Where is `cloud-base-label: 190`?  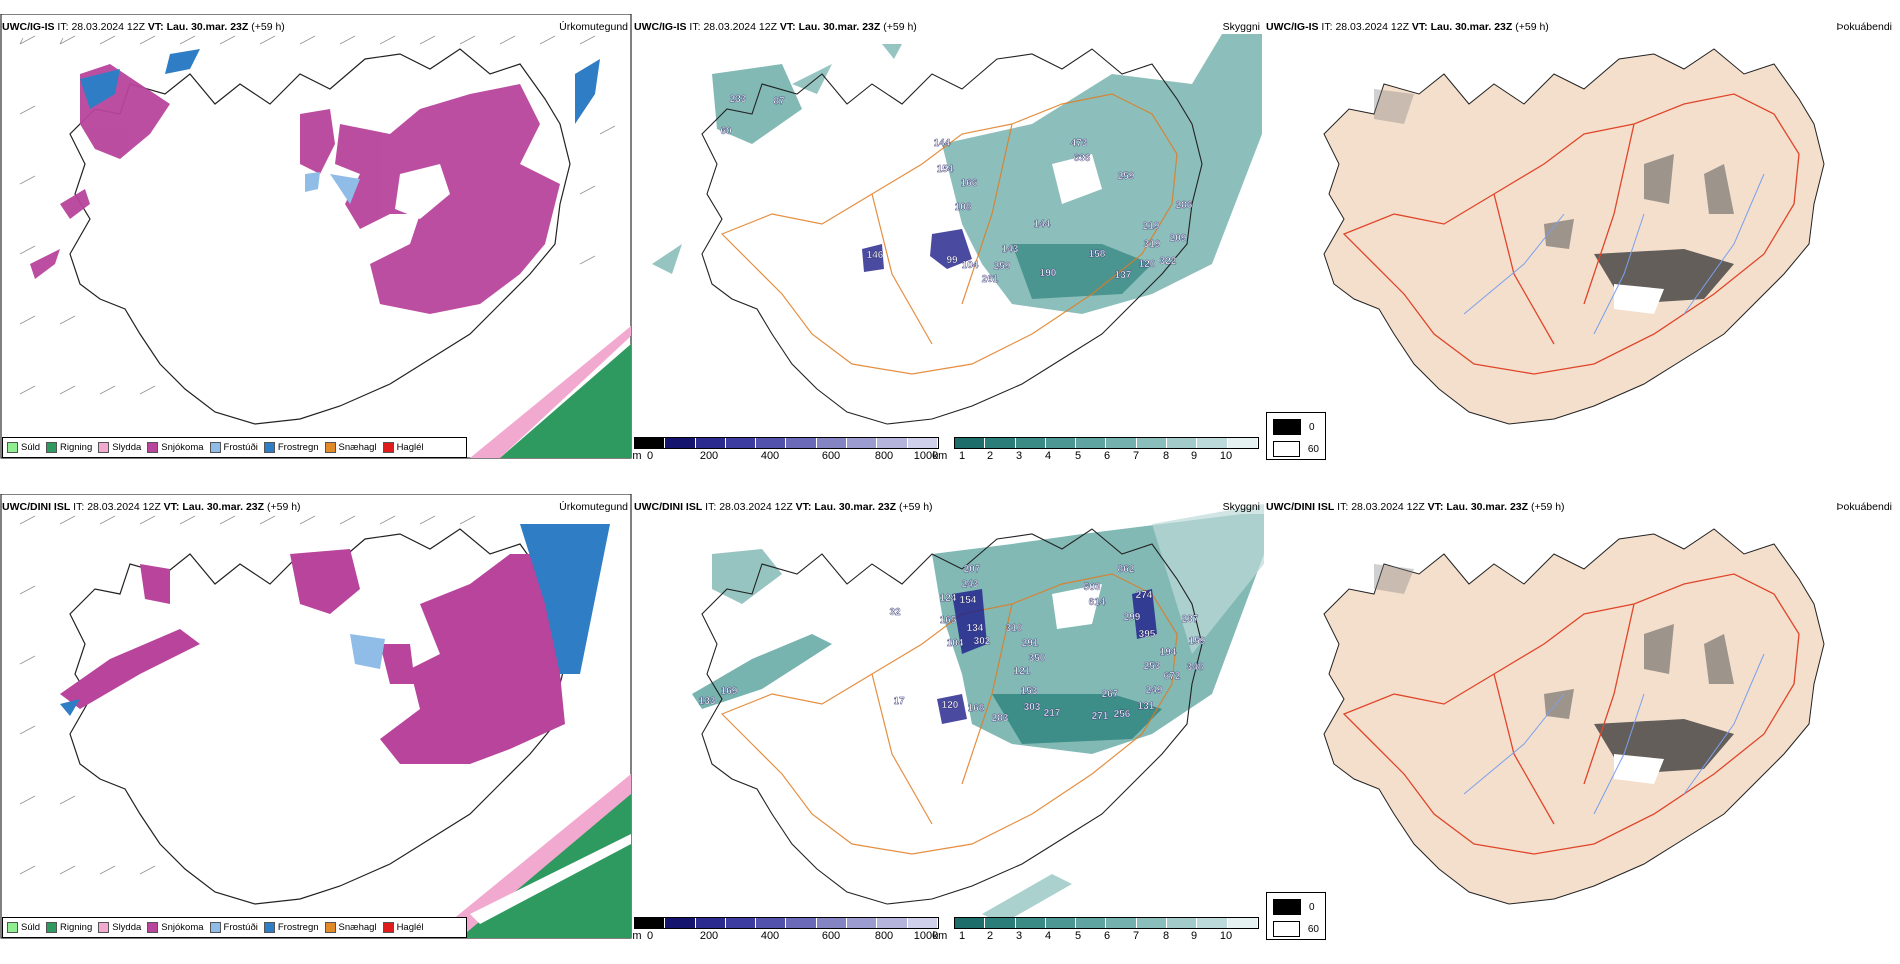
cloud-base-label: 190 is located at coordinates (1048, 273).